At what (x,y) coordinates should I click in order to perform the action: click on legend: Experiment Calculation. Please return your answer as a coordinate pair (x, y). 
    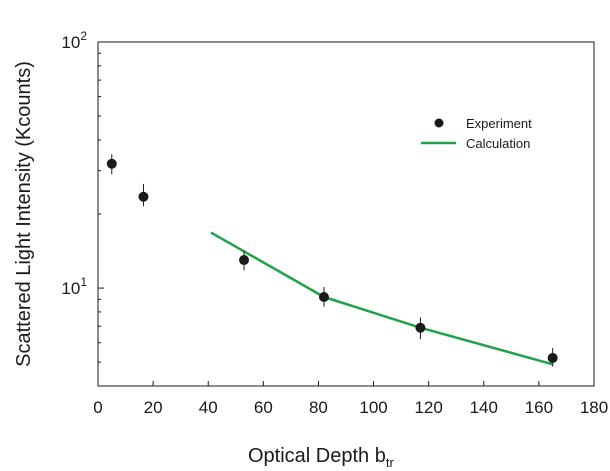
    Looking at the image, I should click on (476, 133).